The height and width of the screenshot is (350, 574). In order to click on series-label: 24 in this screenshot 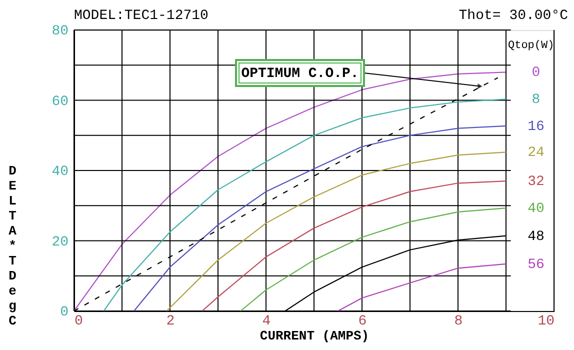, I will do `click(536, 153)`.